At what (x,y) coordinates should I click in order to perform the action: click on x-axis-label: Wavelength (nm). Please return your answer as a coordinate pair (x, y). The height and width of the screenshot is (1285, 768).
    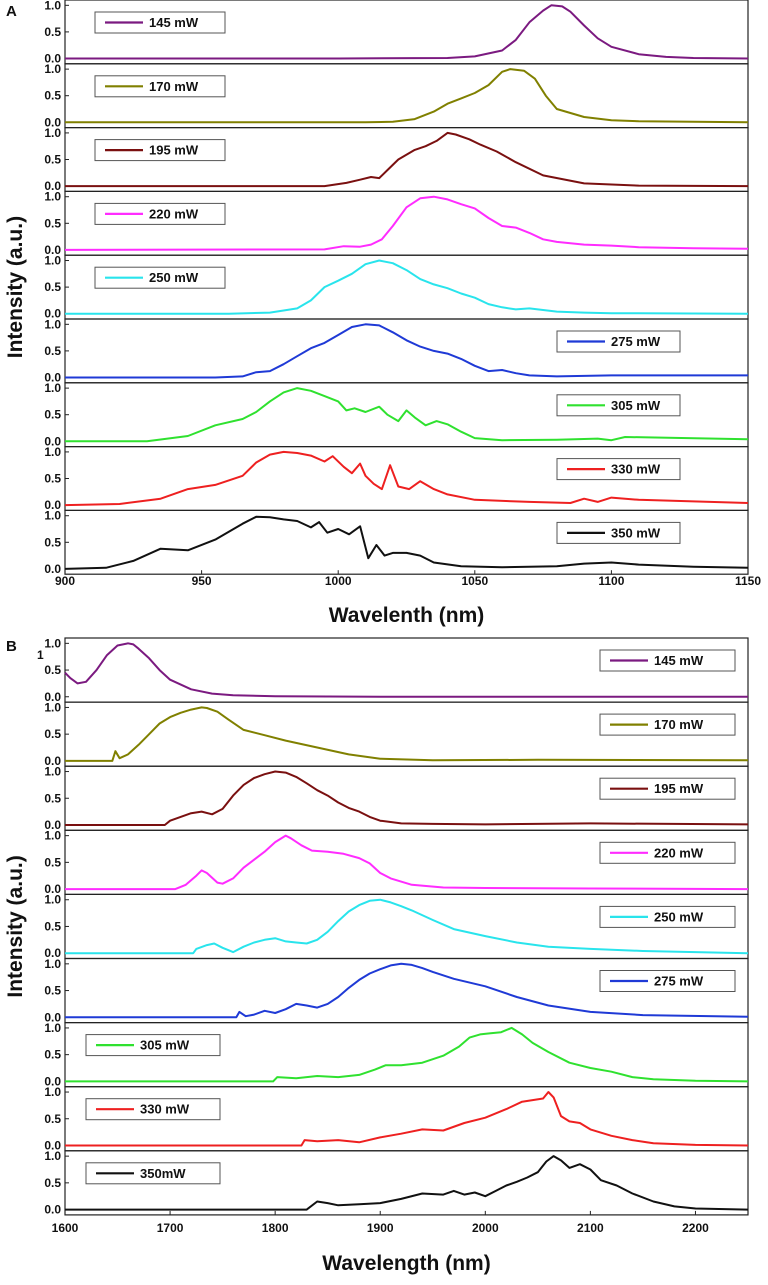
    Looking at the image, I should click on (406, 1263).